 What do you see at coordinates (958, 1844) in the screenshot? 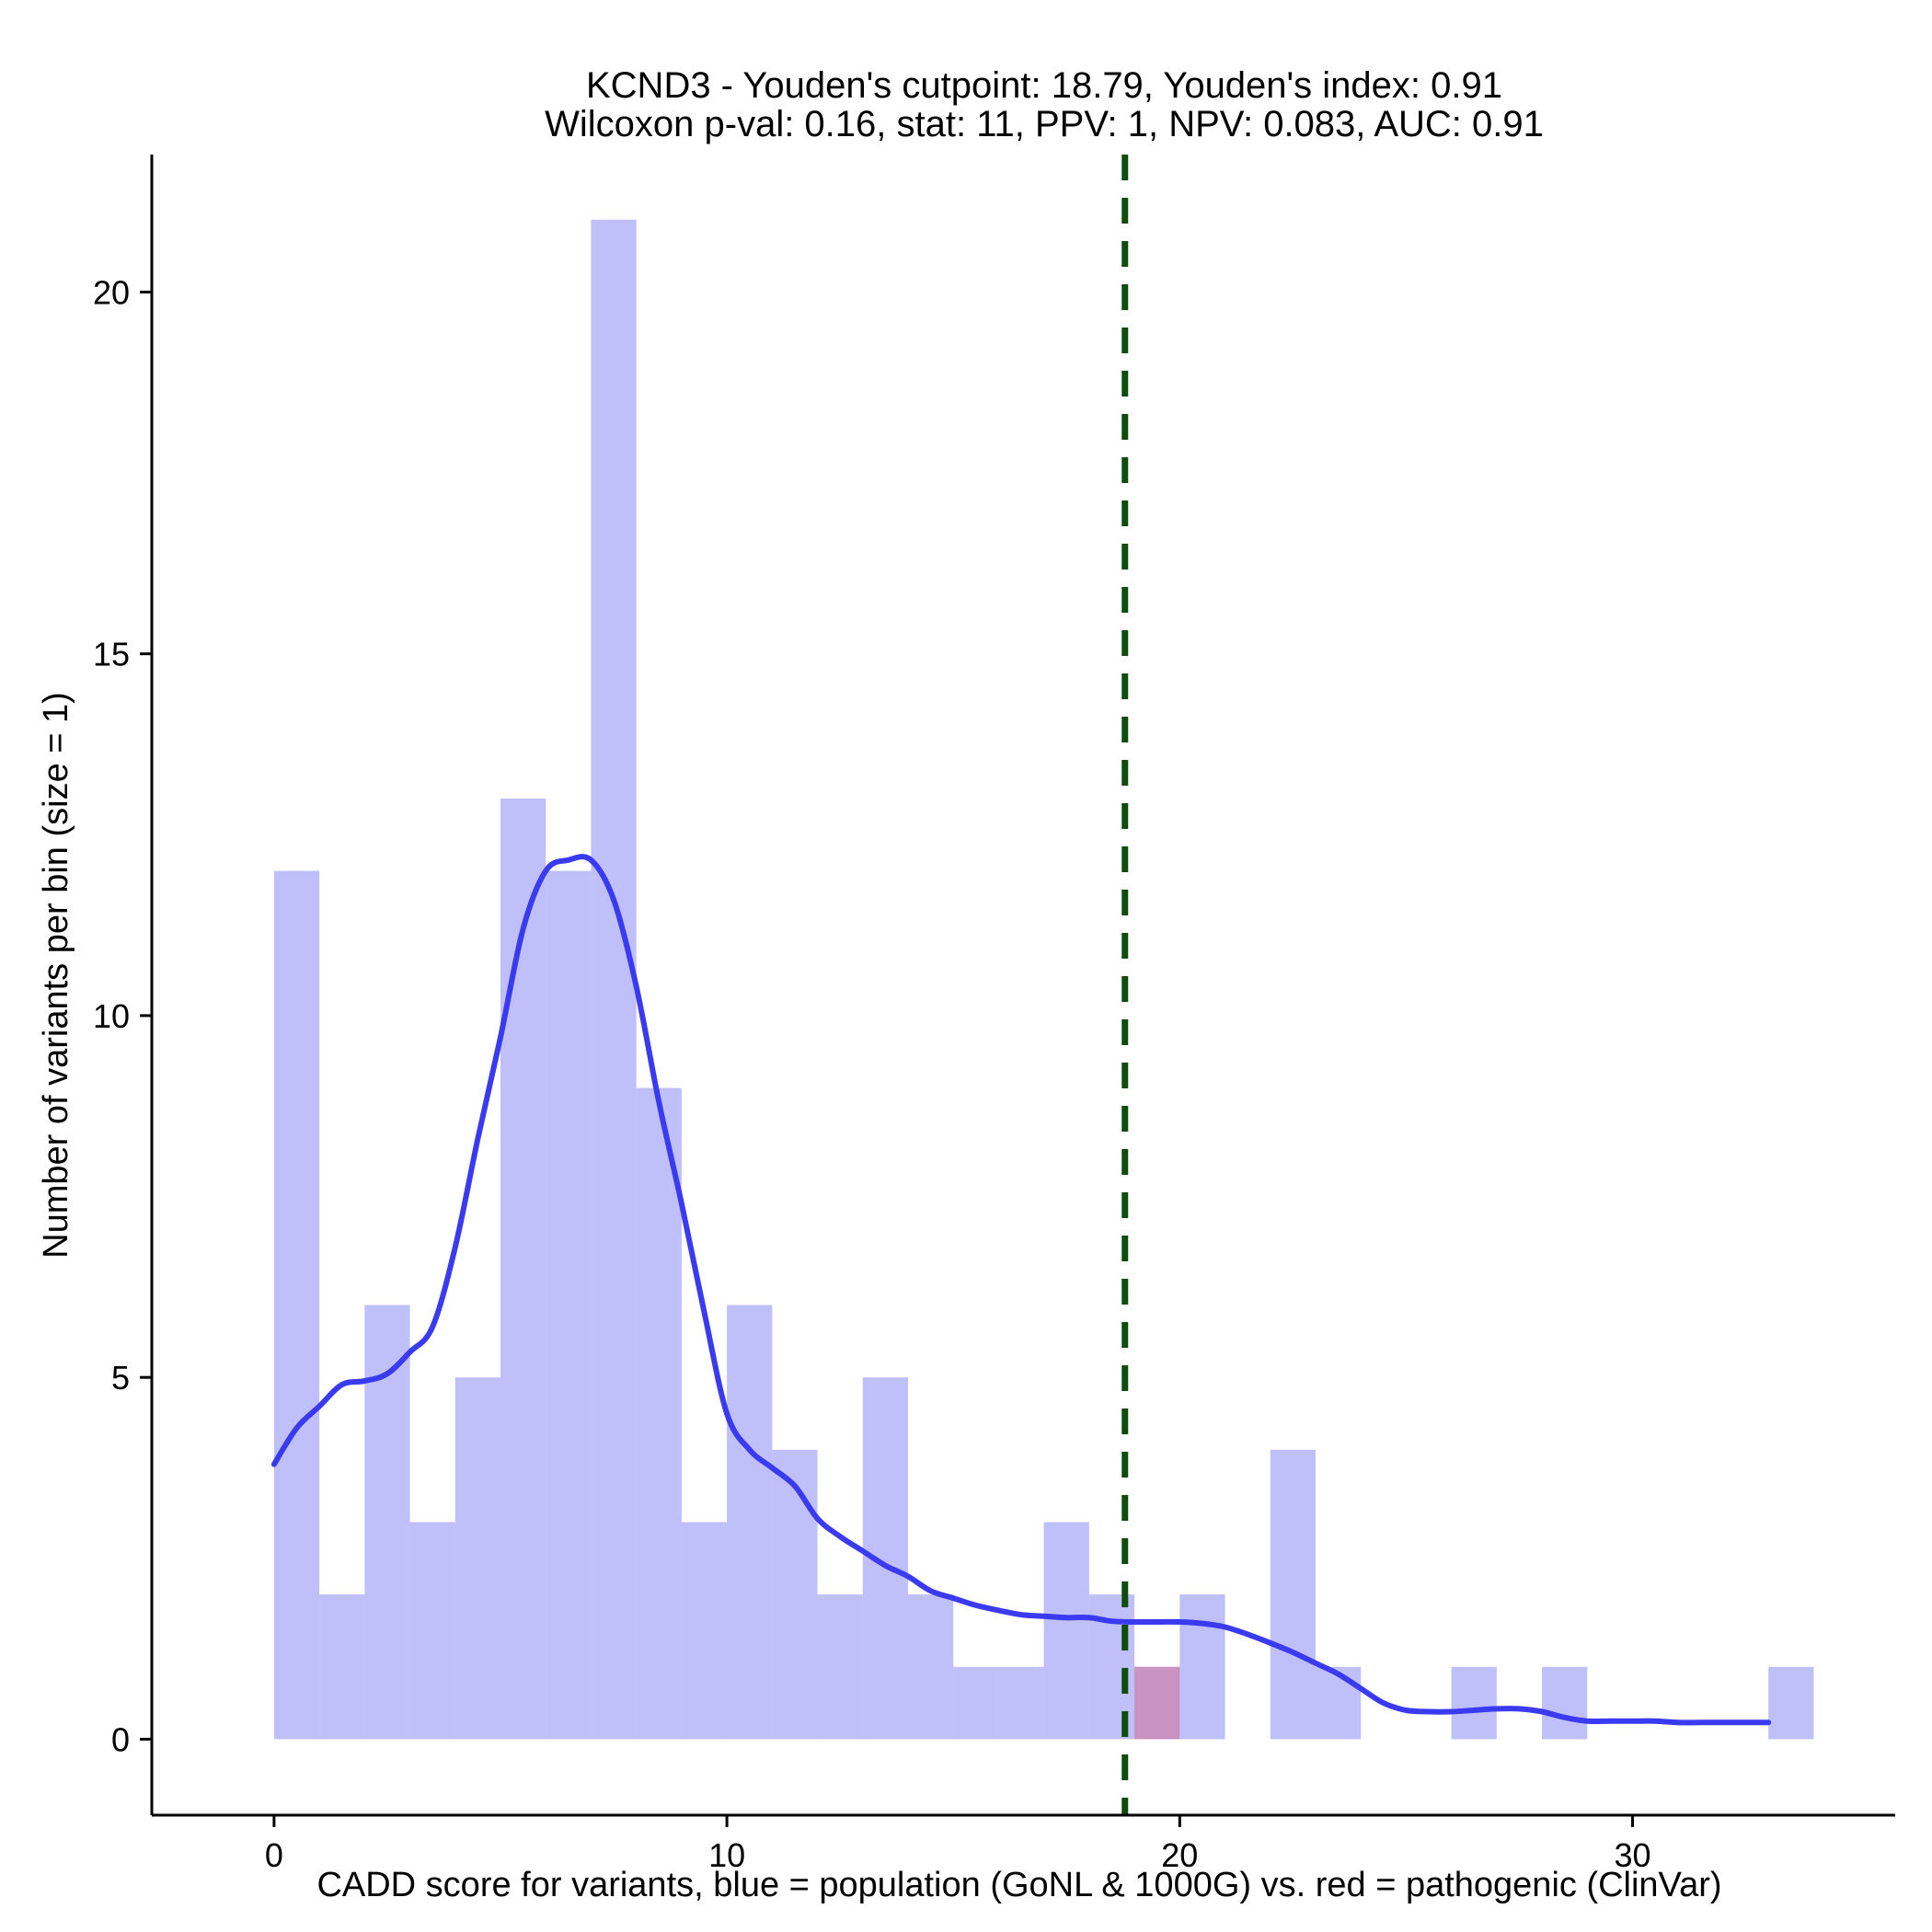
I see `x-axis-ticks: 0 10 20 30` at bounding box center [958, 1844].